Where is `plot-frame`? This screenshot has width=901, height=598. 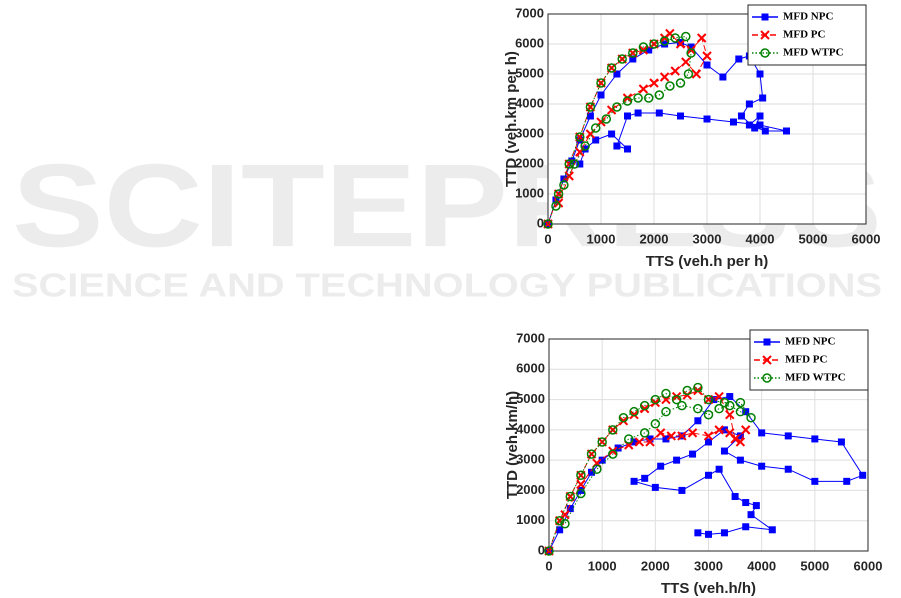 plot-frame is located at coordinates (707, 119).